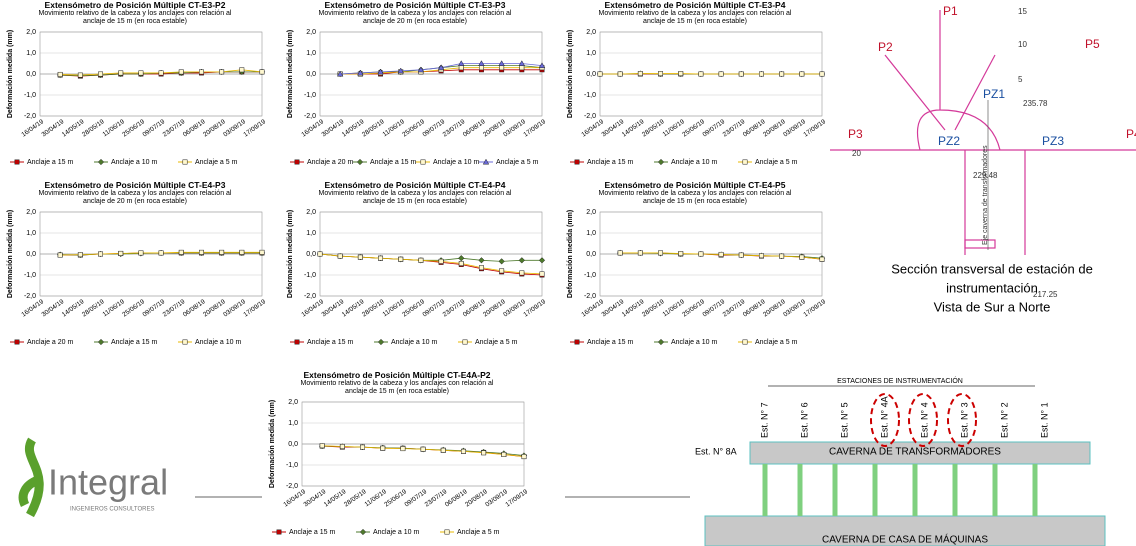 The width and height of the screenshot is (1136, 546). What do you see at coordinates (272, 444) in the screenshot?
I see `y-axis-label: Deformación medida (mm)` at bounding box center [272, 444].